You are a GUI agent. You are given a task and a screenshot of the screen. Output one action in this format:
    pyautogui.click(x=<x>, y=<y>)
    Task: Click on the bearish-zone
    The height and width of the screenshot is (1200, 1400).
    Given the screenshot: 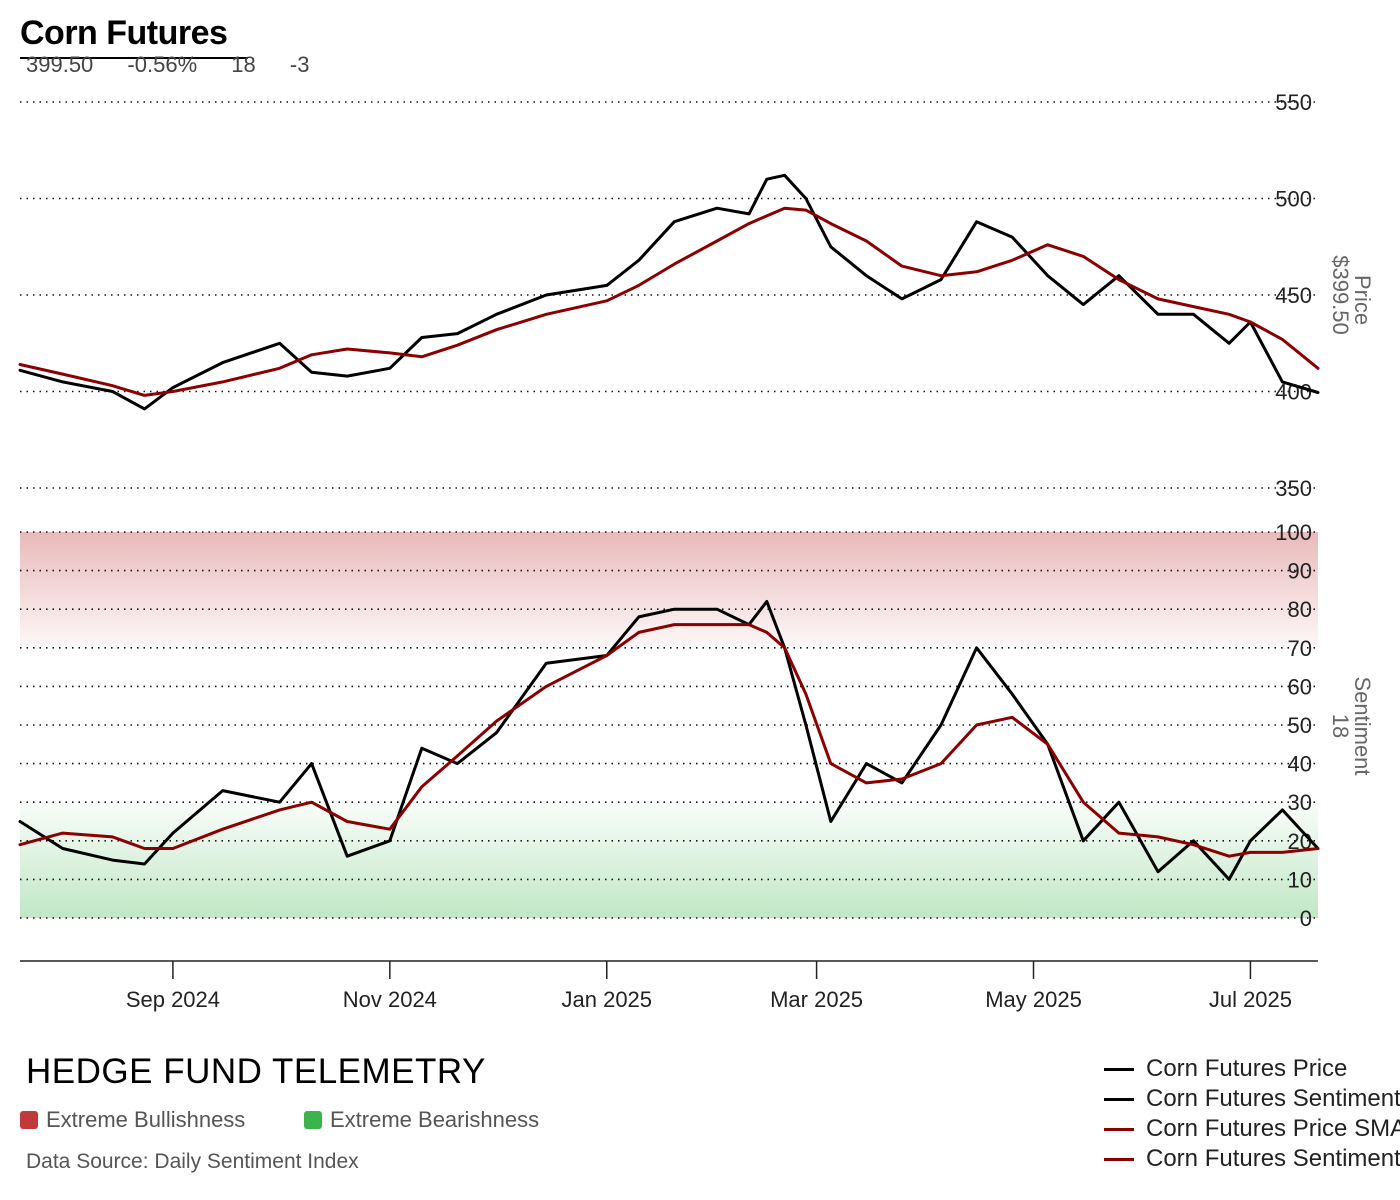 What is the action you would take?
    pyautogui.click(x=669, y=860)
    